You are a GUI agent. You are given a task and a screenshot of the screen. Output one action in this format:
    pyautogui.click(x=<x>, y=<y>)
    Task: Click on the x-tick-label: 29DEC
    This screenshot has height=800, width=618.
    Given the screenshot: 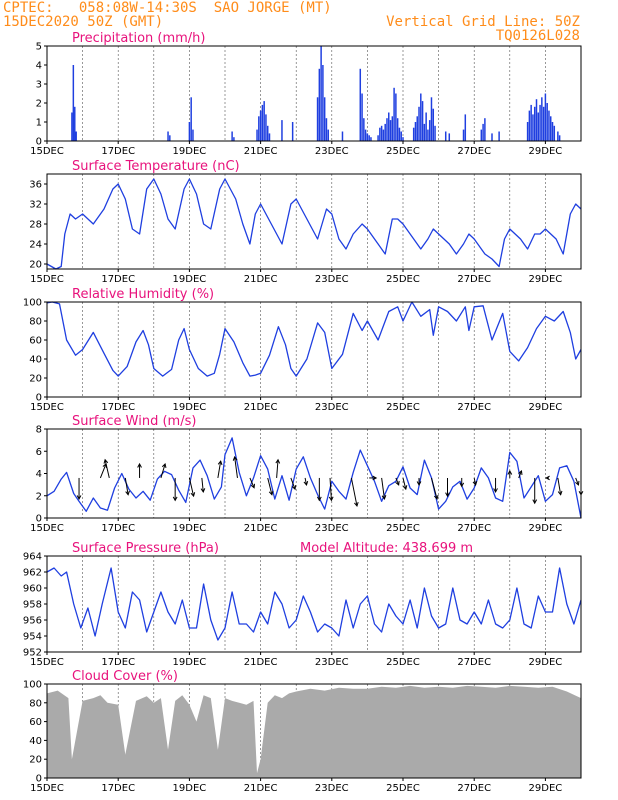 What is the action you would take?
    pyautogui.click(x=546, y=662)
    